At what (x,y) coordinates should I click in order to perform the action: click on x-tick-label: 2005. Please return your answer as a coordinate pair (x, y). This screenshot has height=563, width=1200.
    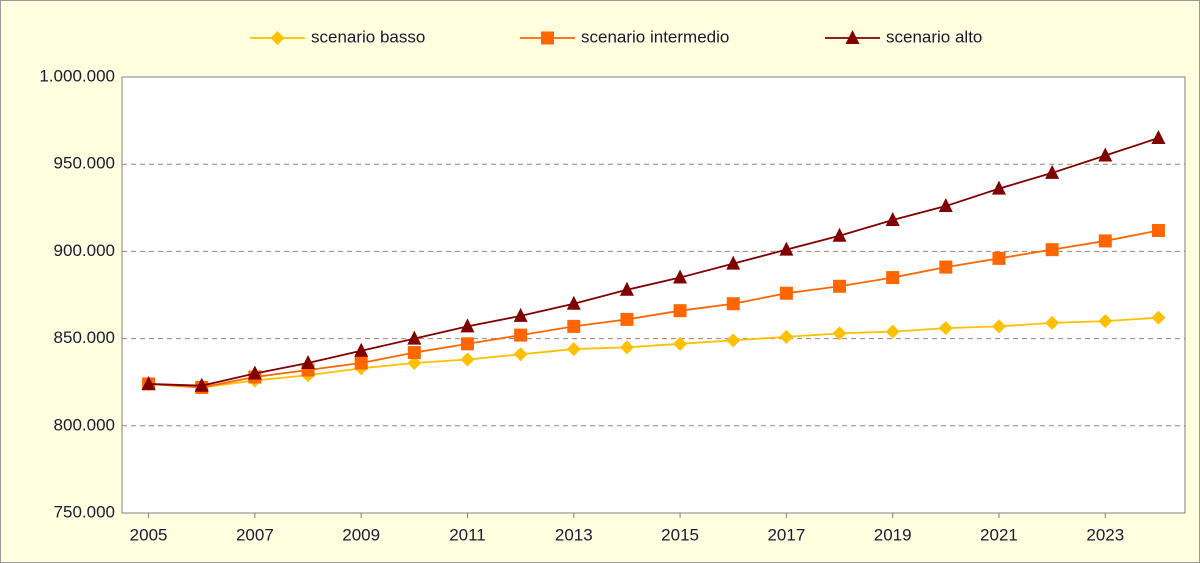
    Looking at the image, I should click on (149, 534).